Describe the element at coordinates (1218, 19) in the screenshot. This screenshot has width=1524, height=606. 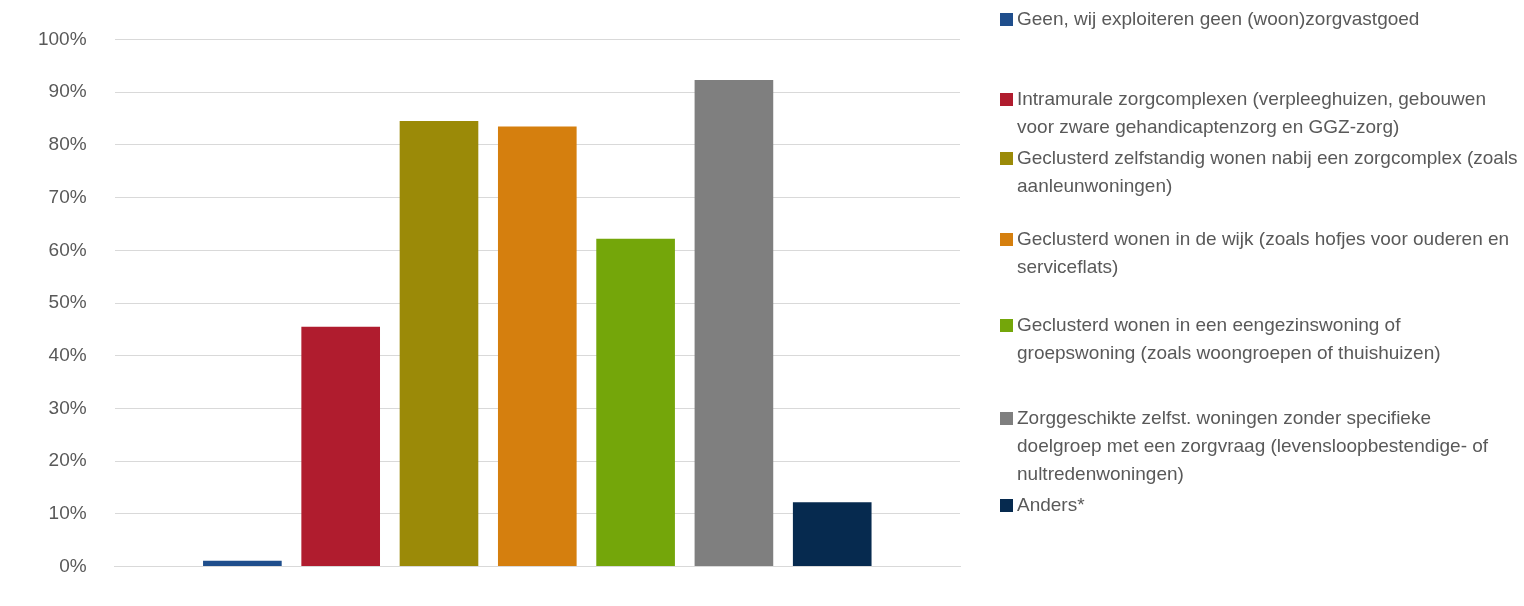
I see `legend-label: Geen, wij exploiteren geen (woon)zorgvastgoed` at that location.